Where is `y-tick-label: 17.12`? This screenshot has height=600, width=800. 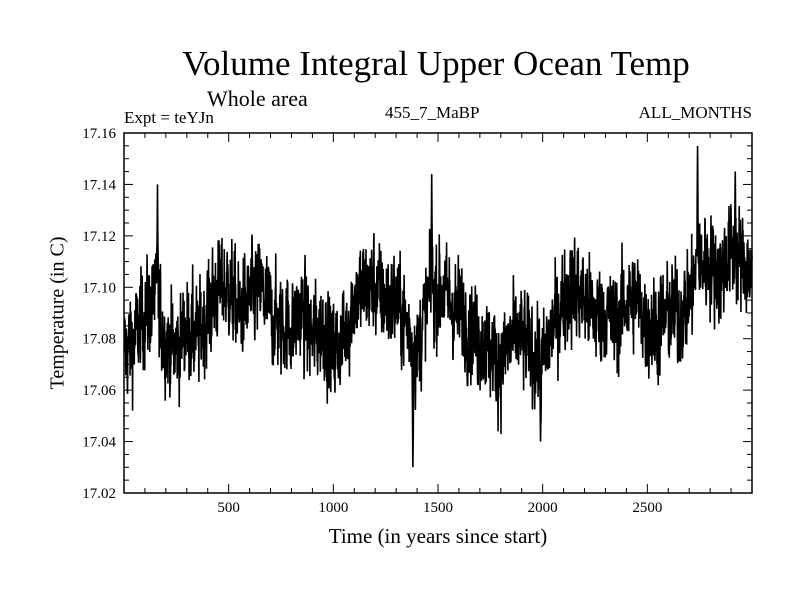
y-tick-label: 17.12 is located at coordinates (99, 237).